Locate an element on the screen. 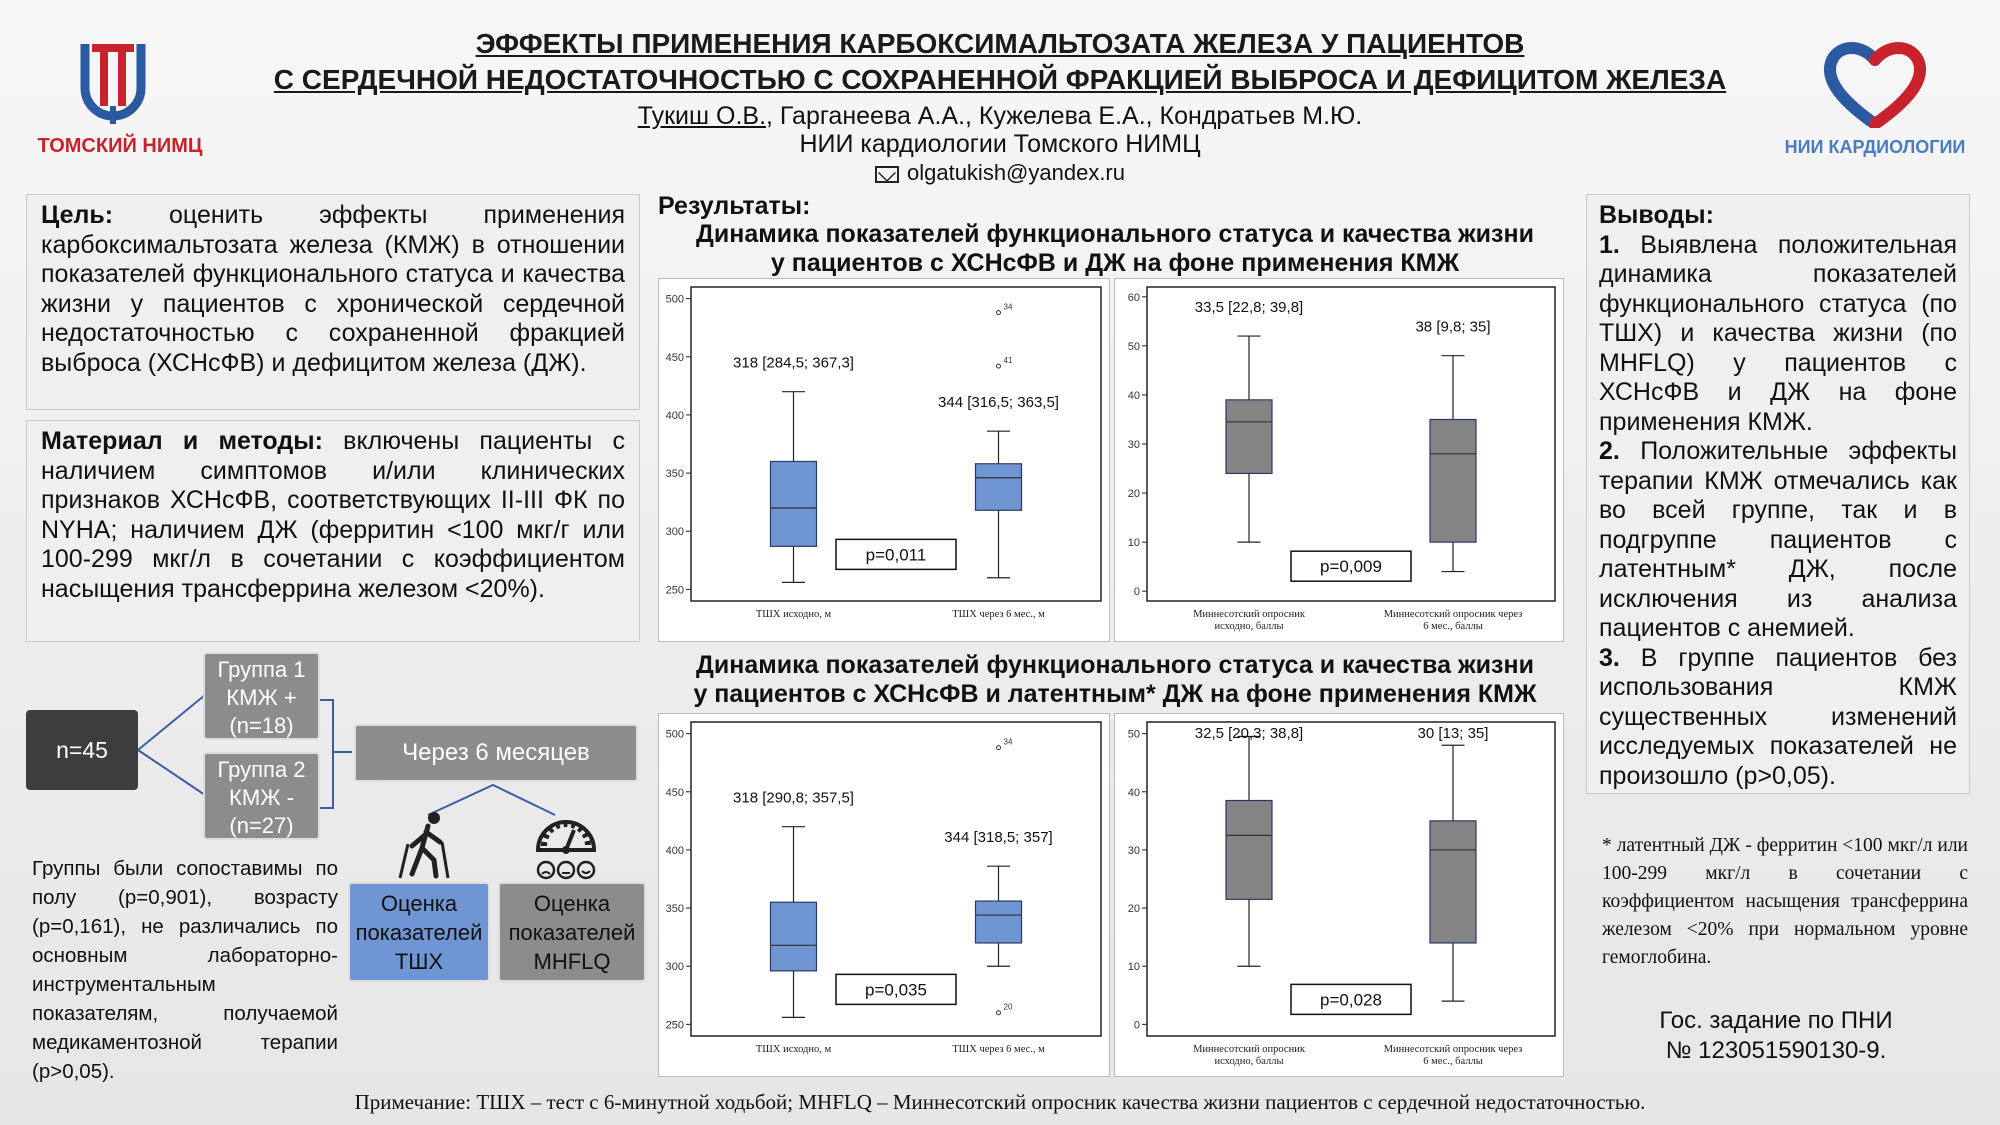 The image size is (2000, 1125). emoji-faces-icon is located at coordinates (566, 870).